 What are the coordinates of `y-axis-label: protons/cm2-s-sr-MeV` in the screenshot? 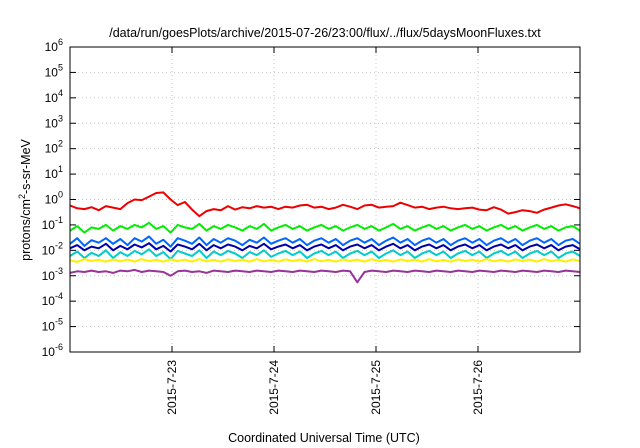 It's located at (25, 199).